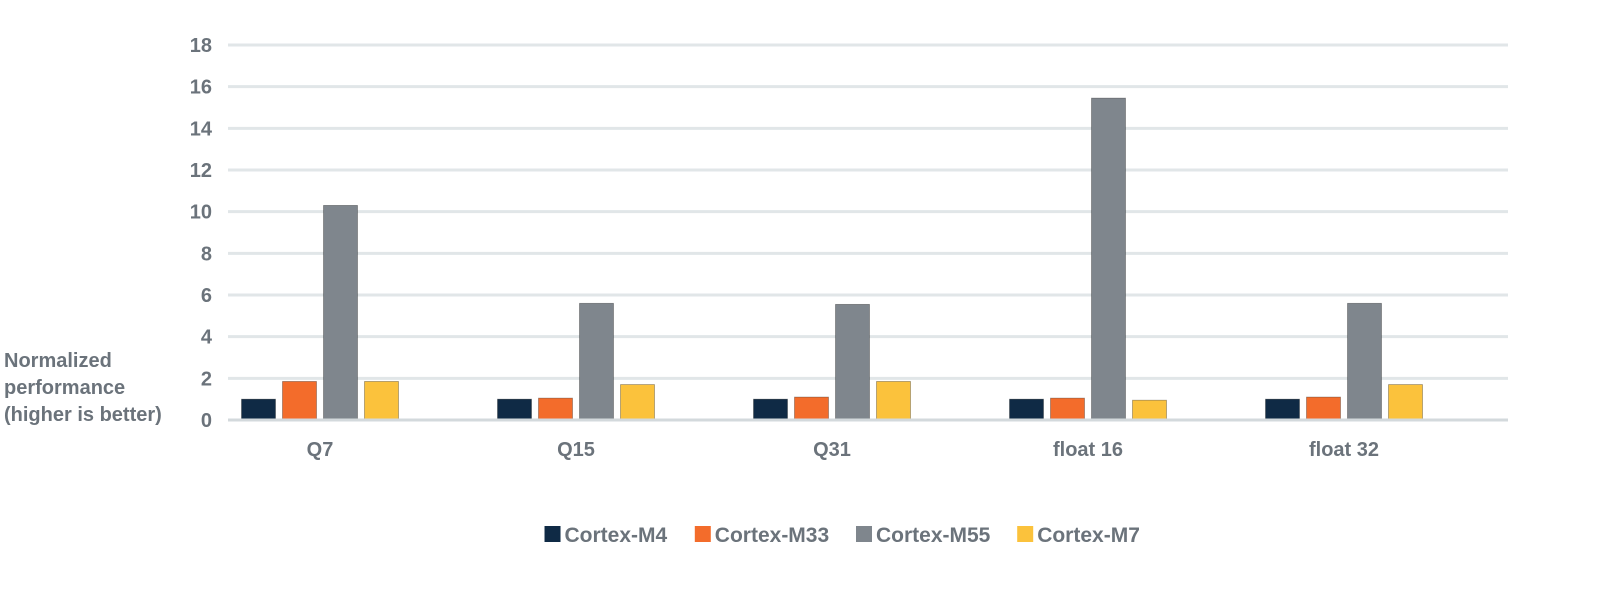  I want to click on x-tick-label: float 16, so click(1088, 450).